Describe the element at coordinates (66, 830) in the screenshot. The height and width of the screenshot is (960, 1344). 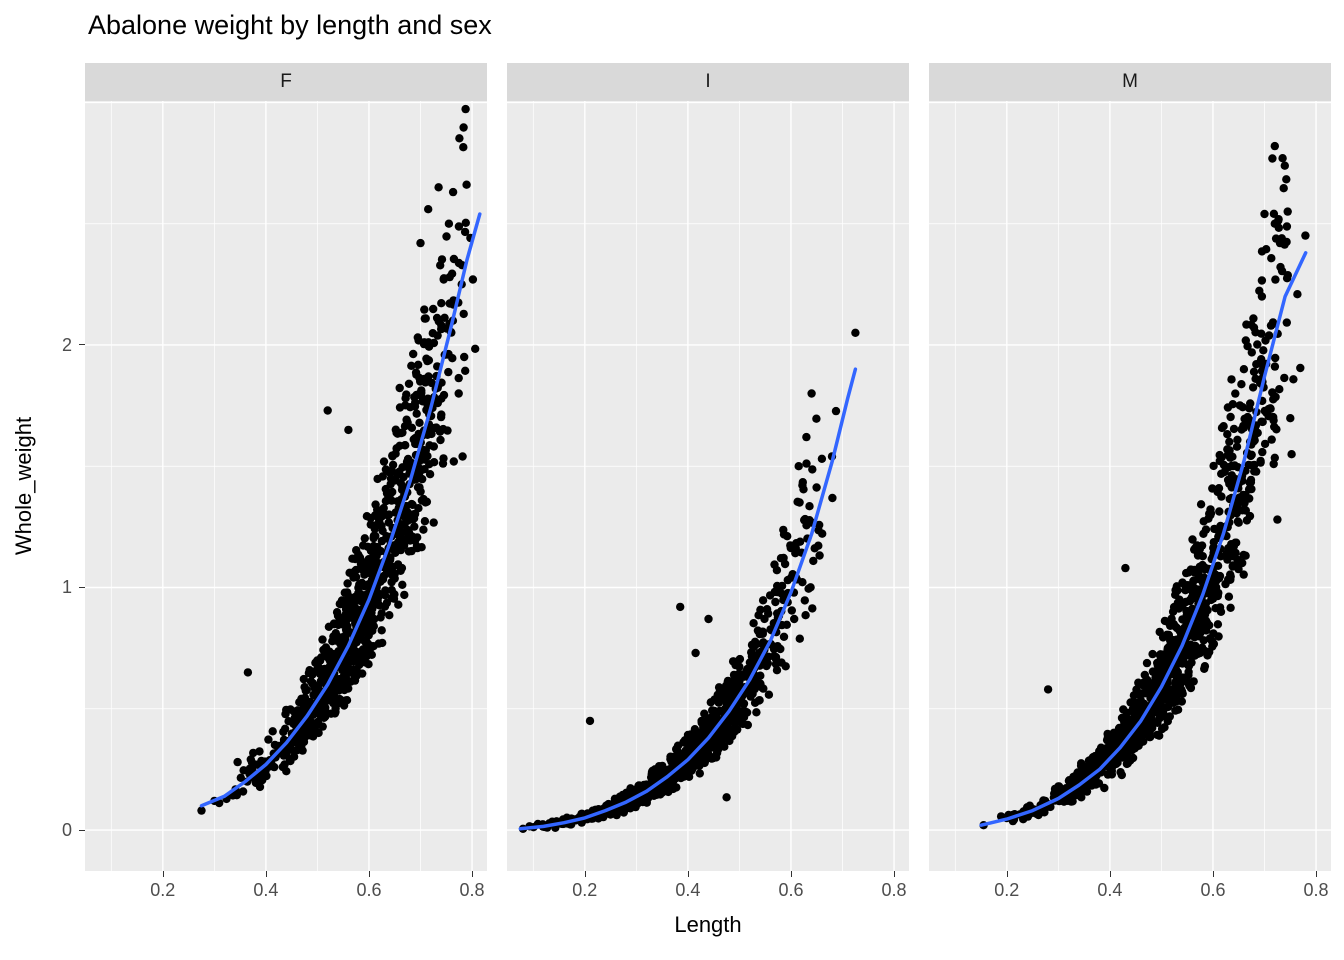
I see `y-tick-label: 0` at that location.